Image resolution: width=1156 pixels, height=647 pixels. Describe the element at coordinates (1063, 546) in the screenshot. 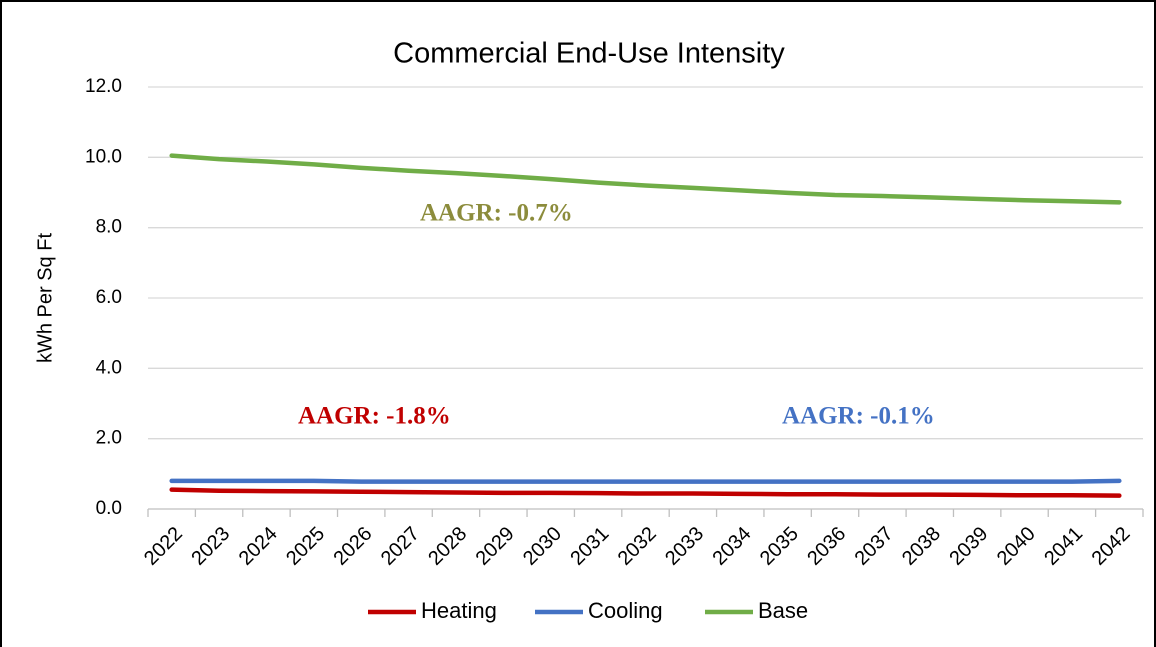

I see `x-tick-label: 2041` at that location.